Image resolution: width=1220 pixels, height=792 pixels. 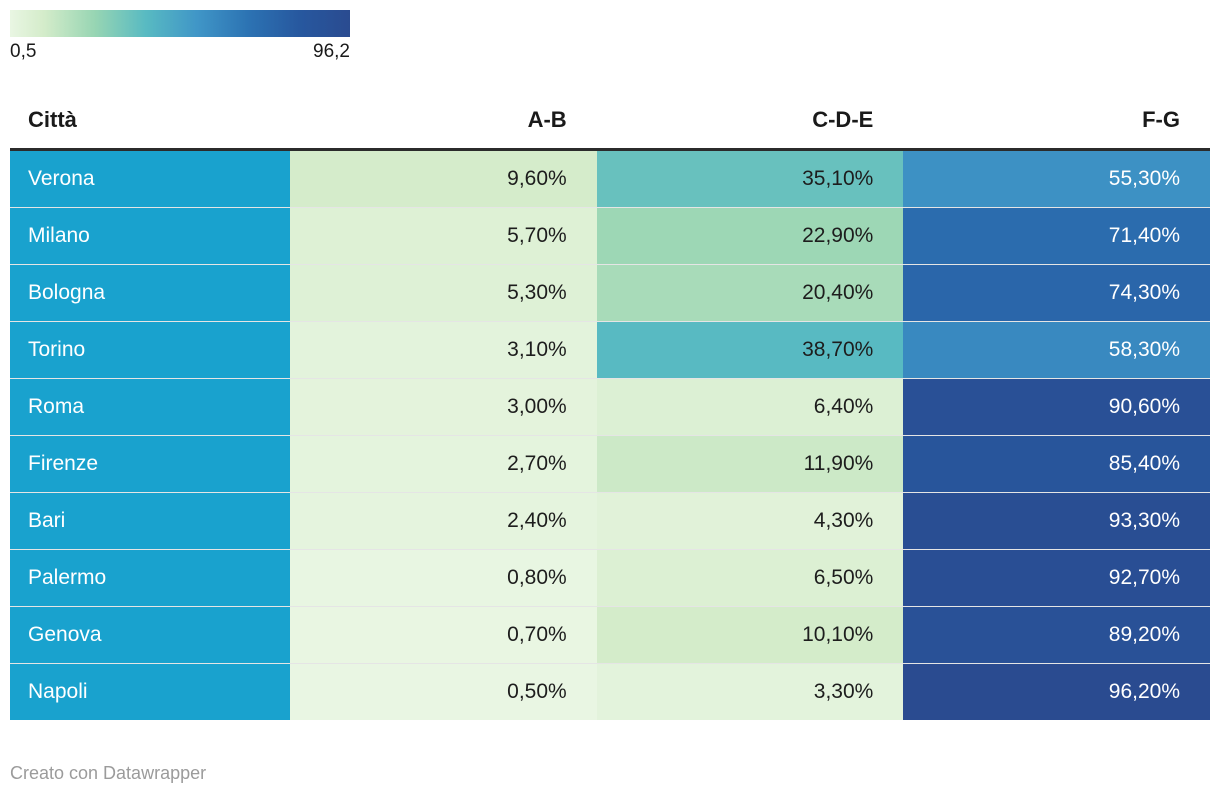 I want to click on value-cell: 58,30%, so click(x=1056, y=350).